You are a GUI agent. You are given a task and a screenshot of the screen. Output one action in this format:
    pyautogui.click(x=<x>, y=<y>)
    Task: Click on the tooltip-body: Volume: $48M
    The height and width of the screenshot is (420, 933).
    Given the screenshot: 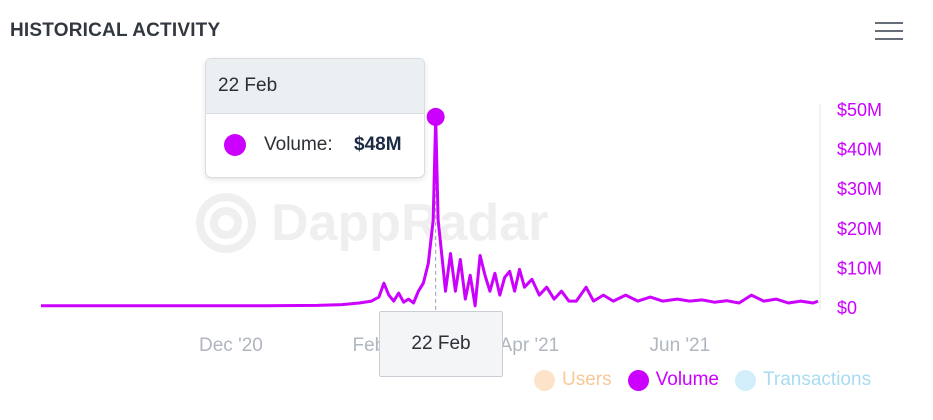 What is the action you would take?
    pyautogui.click(x=315, y=145)
    